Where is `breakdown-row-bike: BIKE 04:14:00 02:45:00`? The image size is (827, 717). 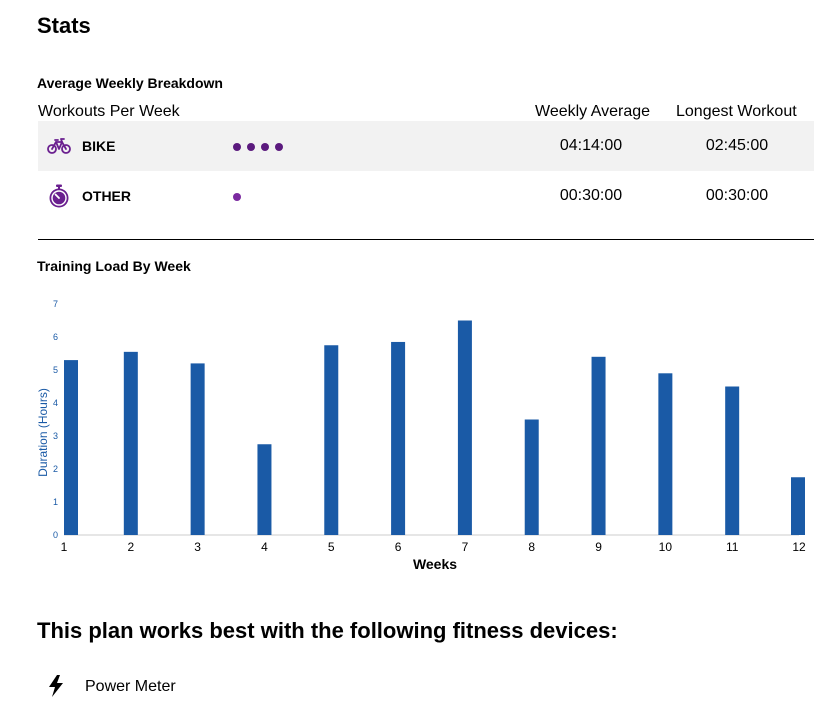 breakdown-row-bike: BIKE 04:14:00 02:45:00 is located at coordinates (426, 146).